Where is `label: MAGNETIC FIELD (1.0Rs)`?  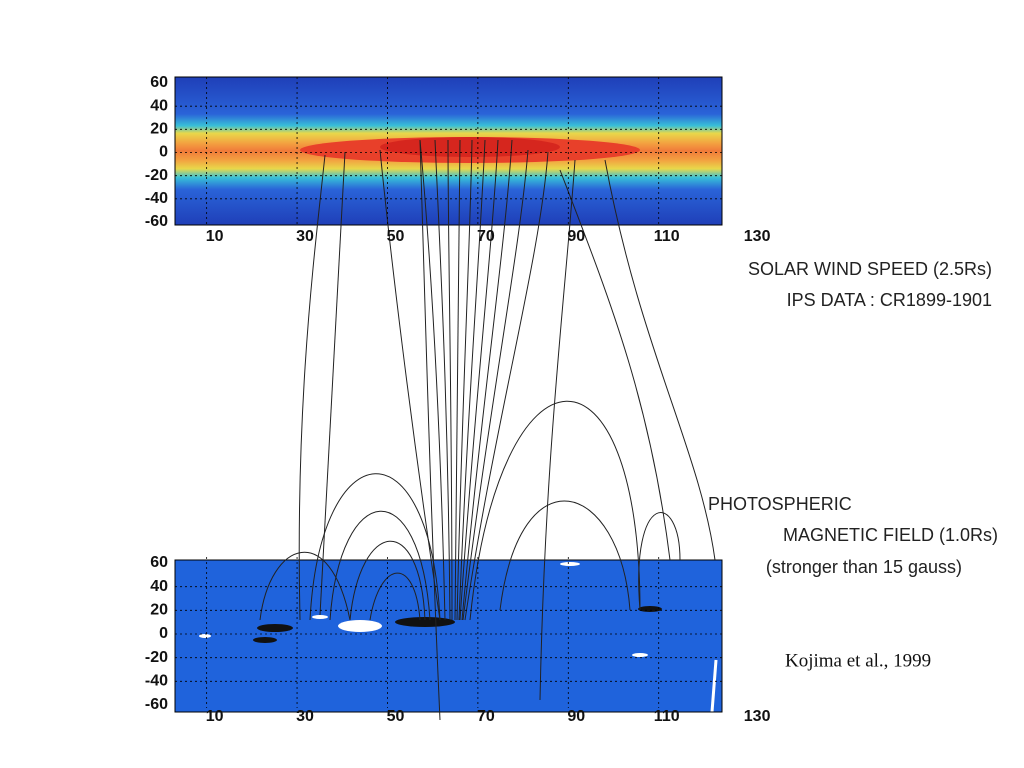
label: MAGNETIC FIELD (1.0Rs) is located at coordinates (890, 535).